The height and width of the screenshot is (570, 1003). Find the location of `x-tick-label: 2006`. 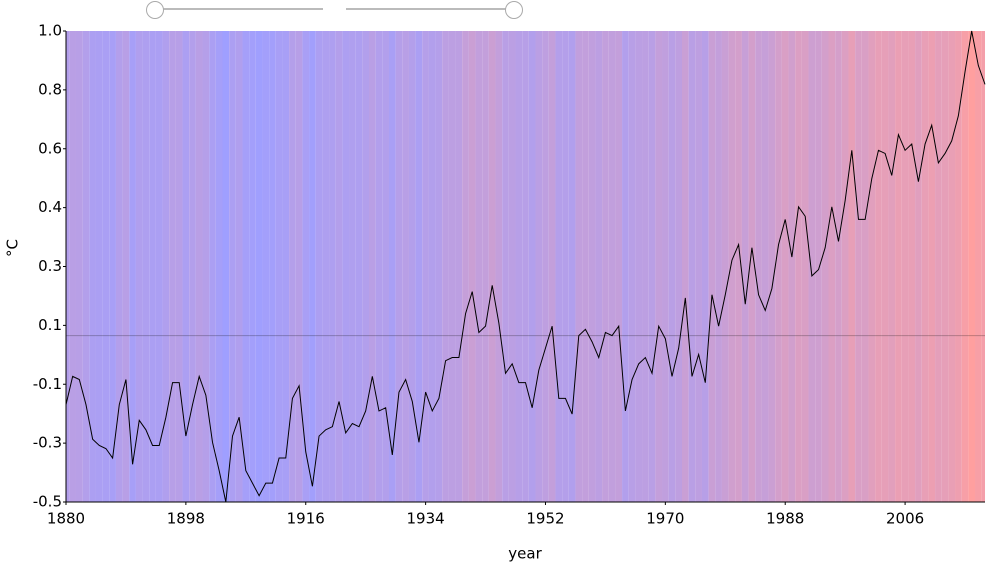

x-tick-label: 2006 is located at coordinates (905, 519).